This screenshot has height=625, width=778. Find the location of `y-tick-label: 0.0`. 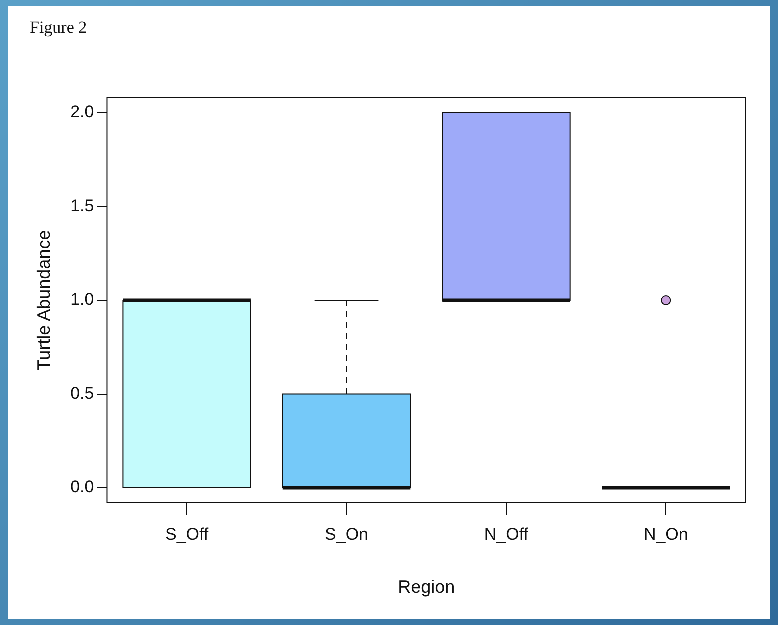

y-tick-label: 0.0 is located at coordinates (82, 487).